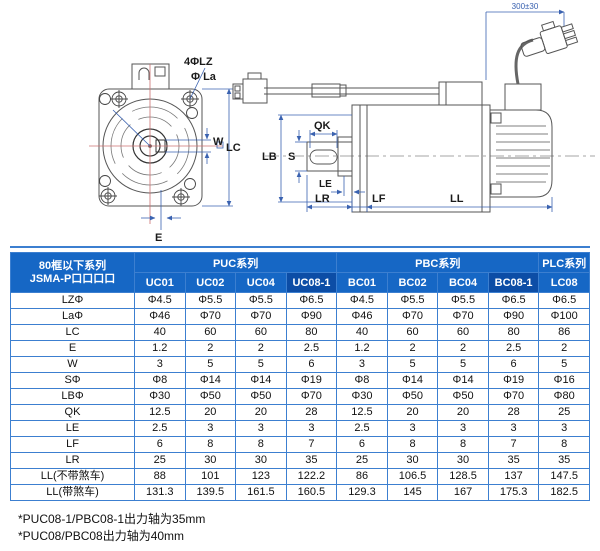 This screenshot has height=551, width=600. I want to click on row-label: QK, so click(72, 412).